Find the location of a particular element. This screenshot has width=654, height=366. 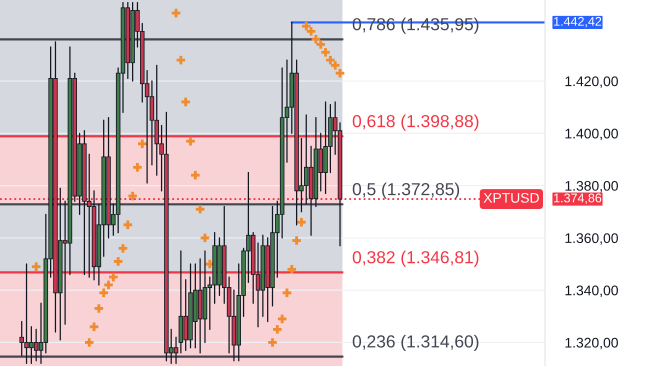

y-tick-label: 1.340,00 is located at coordinates (592, 291).